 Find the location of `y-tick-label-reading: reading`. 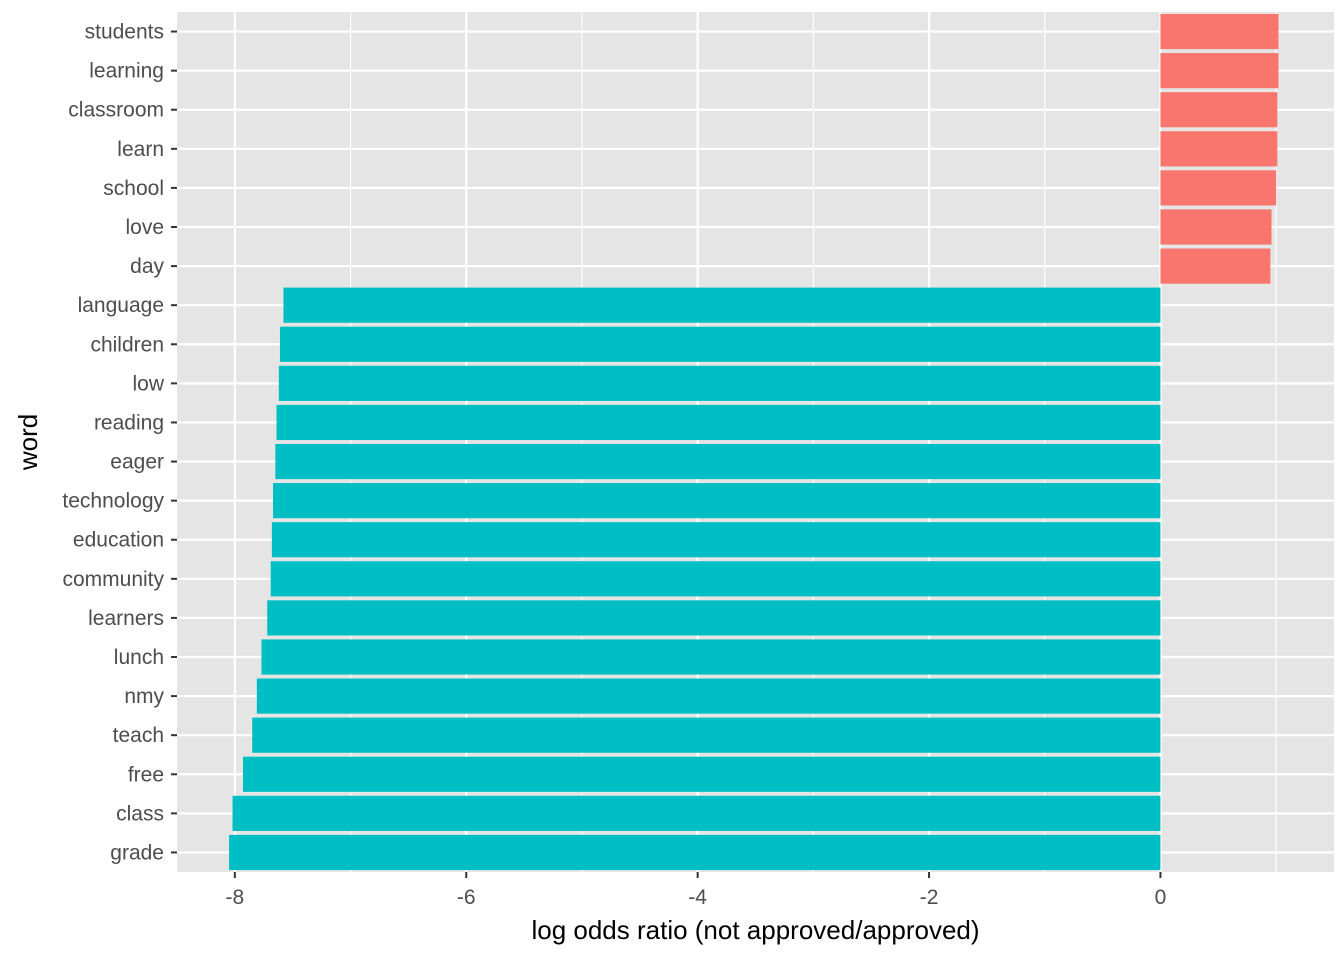

y-tick-label-reading: reading is located at coordinates (129, 422).